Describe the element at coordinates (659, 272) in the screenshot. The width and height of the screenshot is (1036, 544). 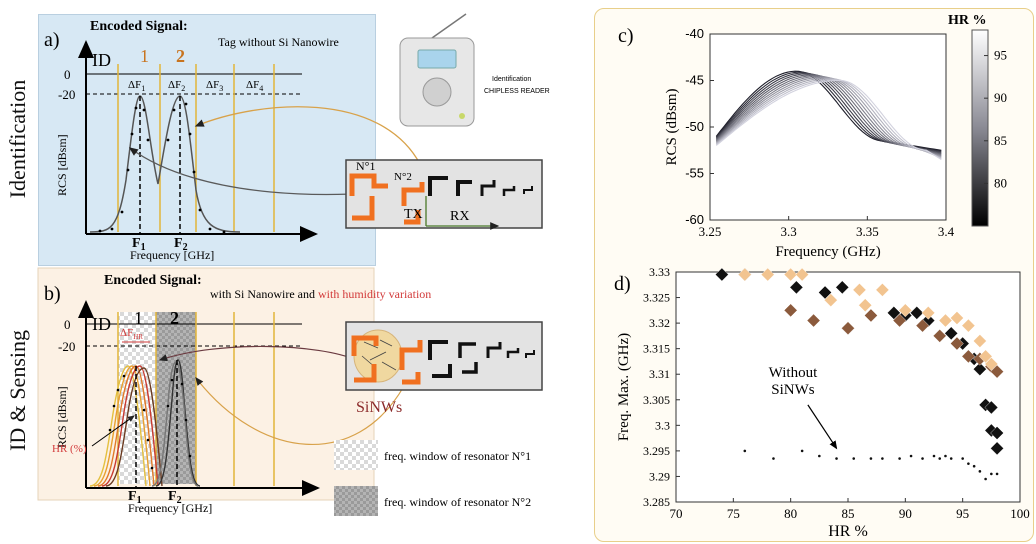
I see `chart-d-ytick-label: 3.33` at that location.